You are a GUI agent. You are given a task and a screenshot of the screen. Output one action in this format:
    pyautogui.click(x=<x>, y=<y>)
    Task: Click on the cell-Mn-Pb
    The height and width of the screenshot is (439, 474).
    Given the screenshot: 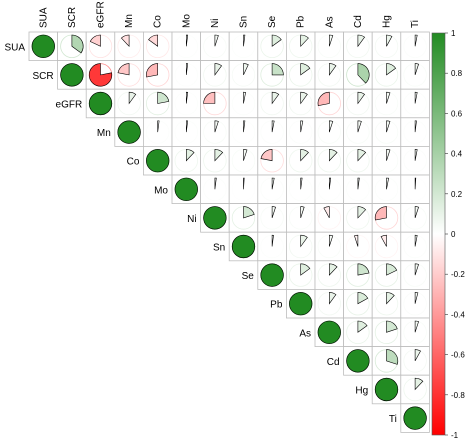 What is the action you would take?
    pyautogui.click(x=300, y=132)
    